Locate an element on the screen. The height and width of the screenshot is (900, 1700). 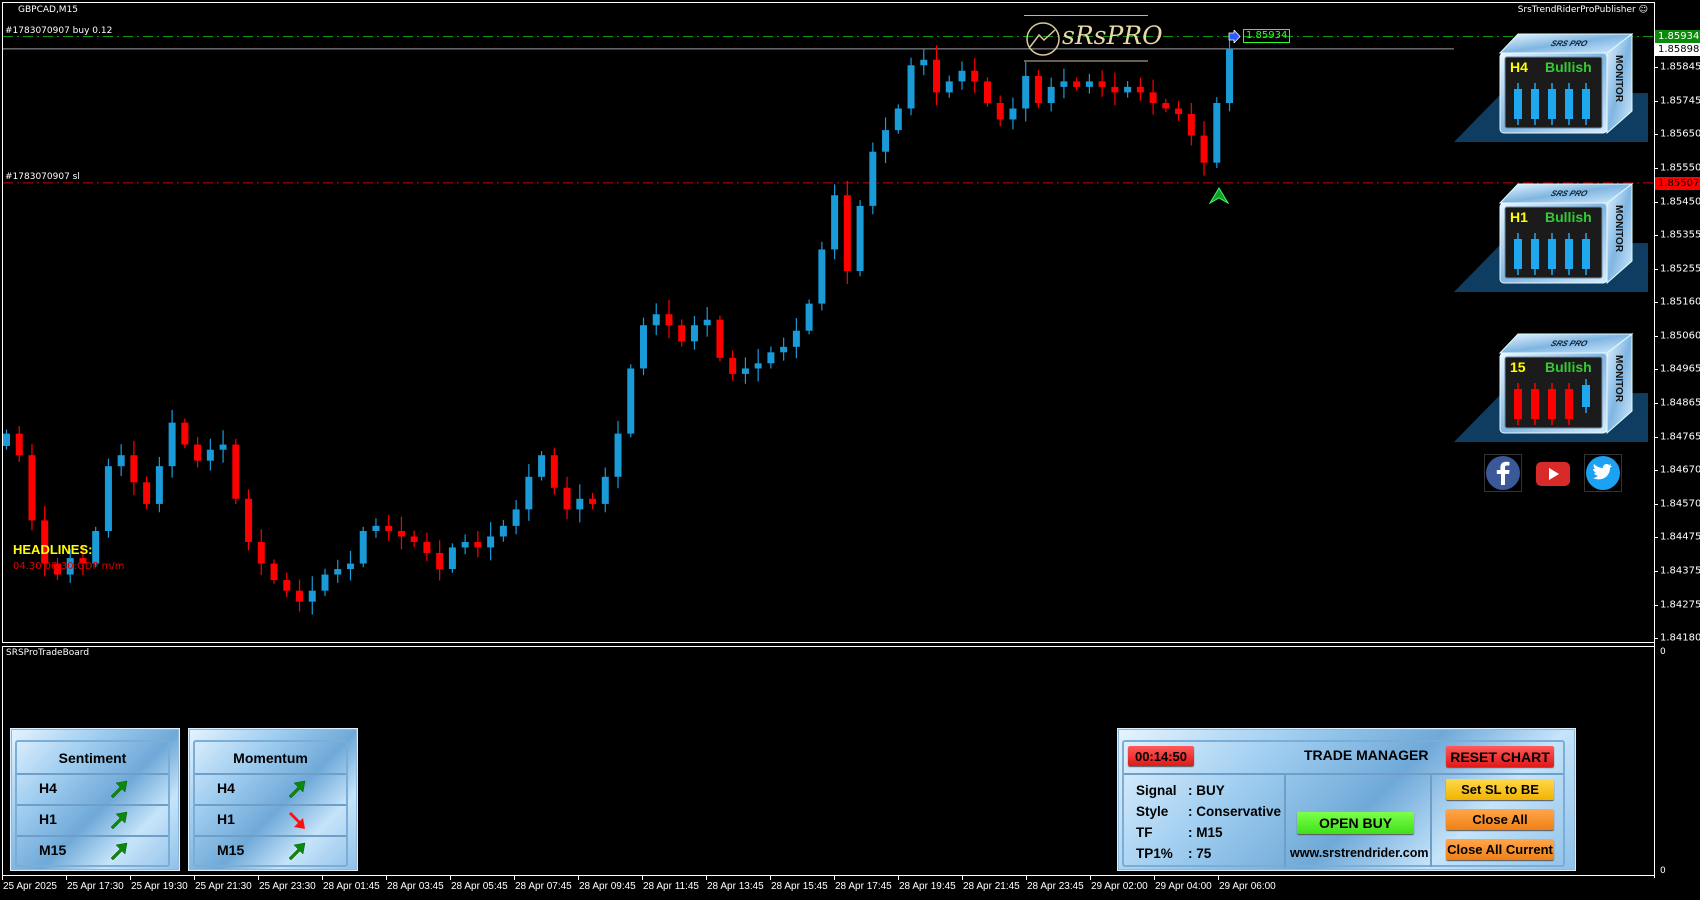
buy-price-axis-tag: 1.85934 is located at coordinates (1677, 36).